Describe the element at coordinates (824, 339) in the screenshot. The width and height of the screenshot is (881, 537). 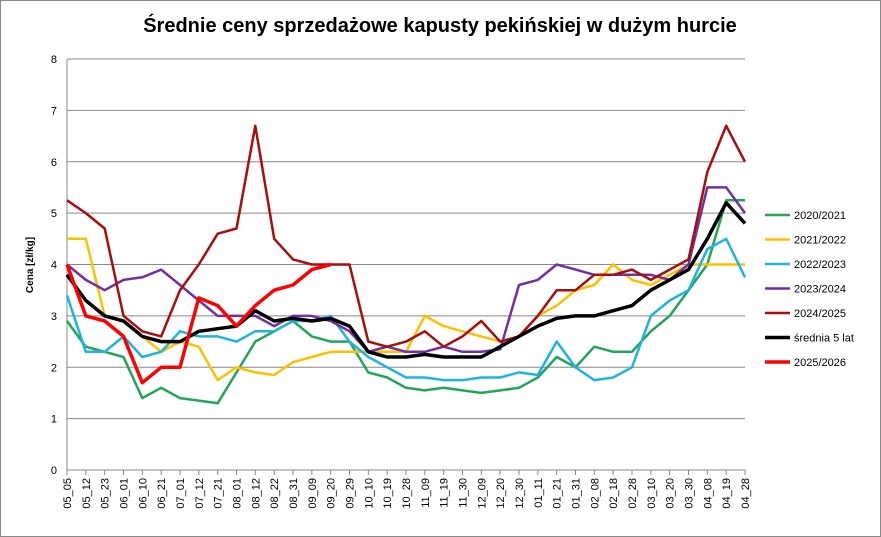
I see `legend-label: średnia 5 lat` at that location.